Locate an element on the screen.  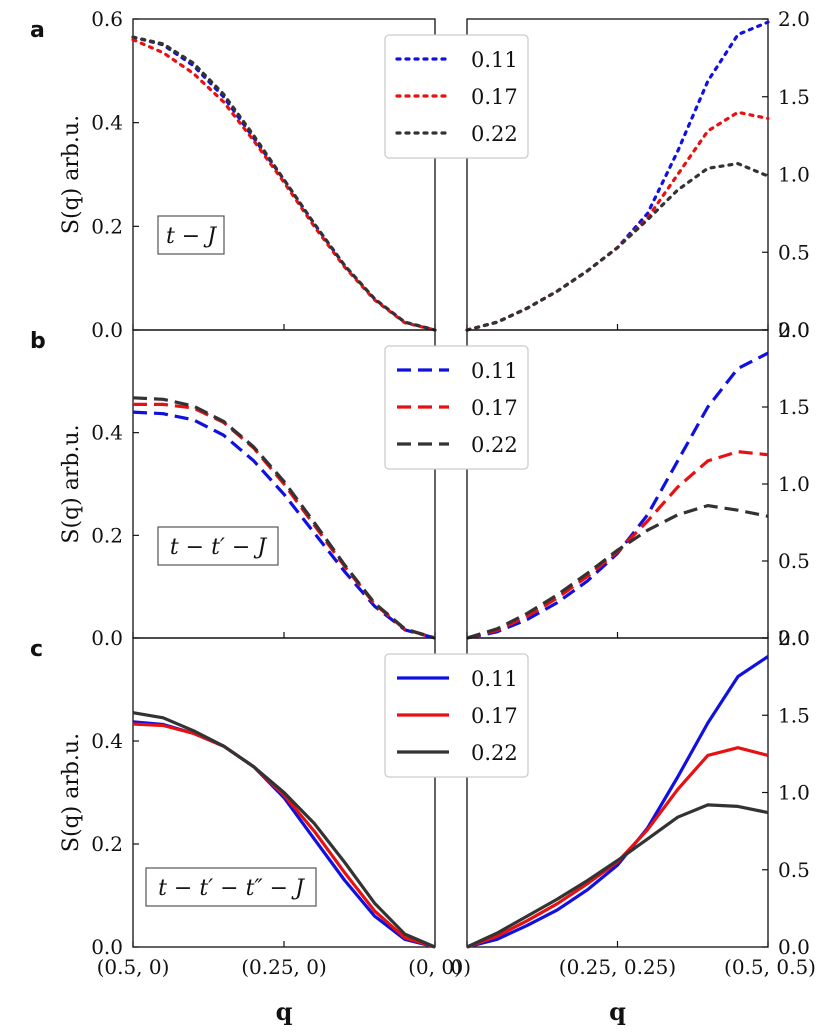
series-line-right-0.11 is located at coordinates (617, 802).